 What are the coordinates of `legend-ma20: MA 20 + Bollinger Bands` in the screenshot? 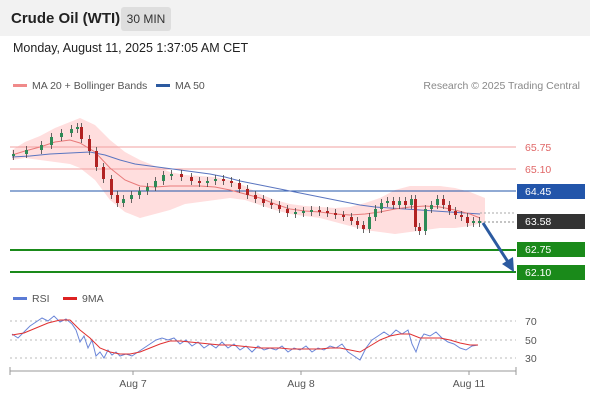 It's located at (80, 86).